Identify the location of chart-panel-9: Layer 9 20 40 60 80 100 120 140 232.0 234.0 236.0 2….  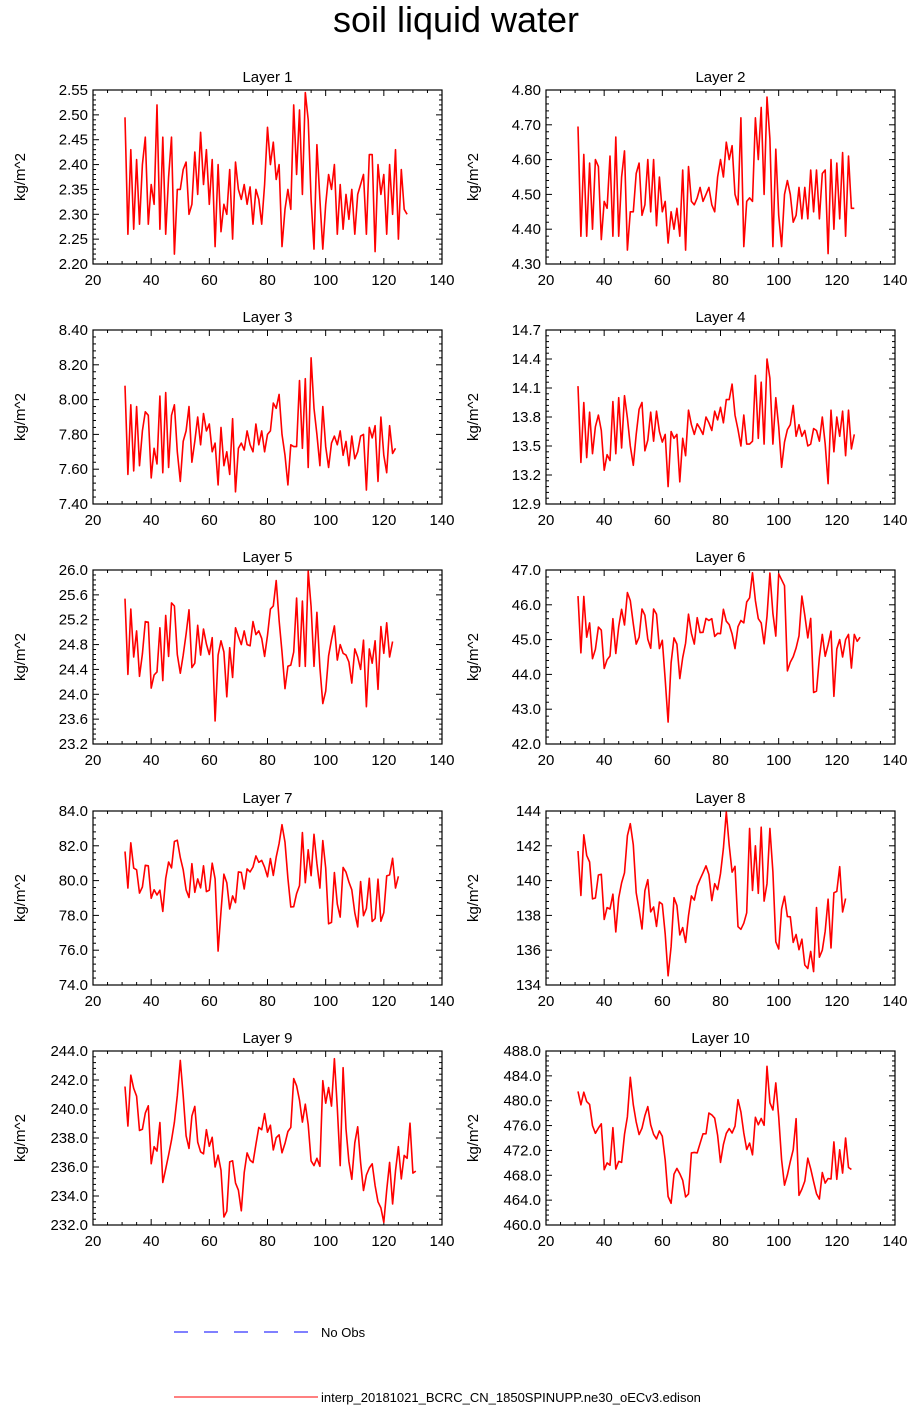
(233, 1140).